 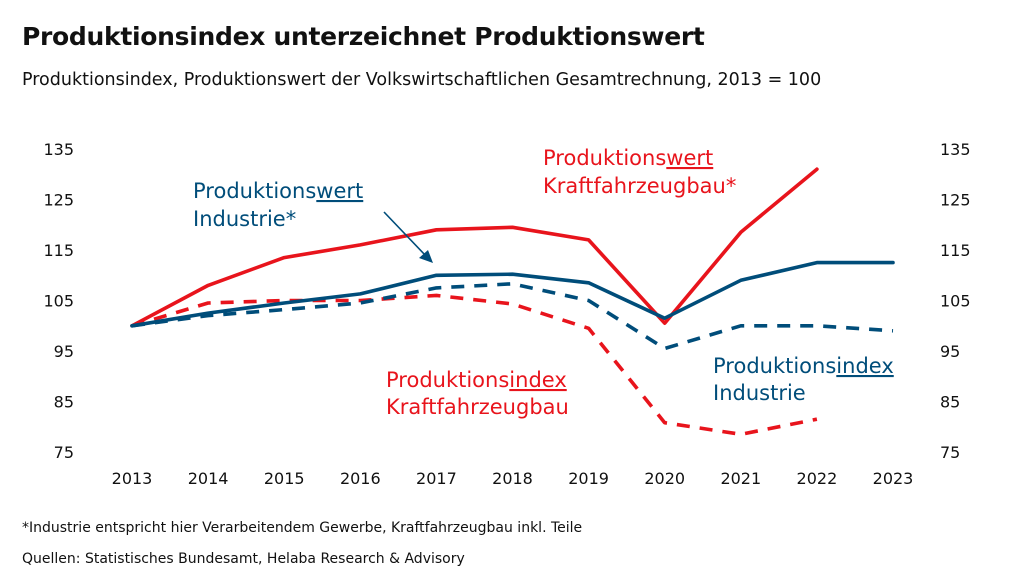 I want to click on y-tick-label-right: 135, so click(x=955, y=149).